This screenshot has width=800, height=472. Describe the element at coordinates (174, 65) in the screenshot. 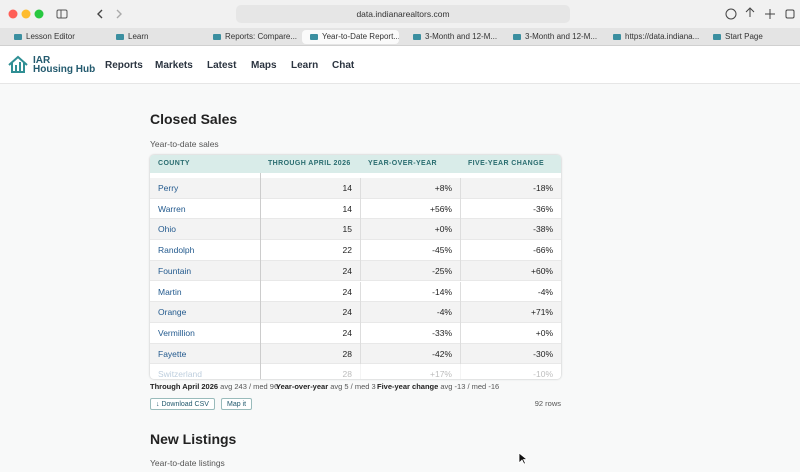

I see `nav-link: Markets` at that location.